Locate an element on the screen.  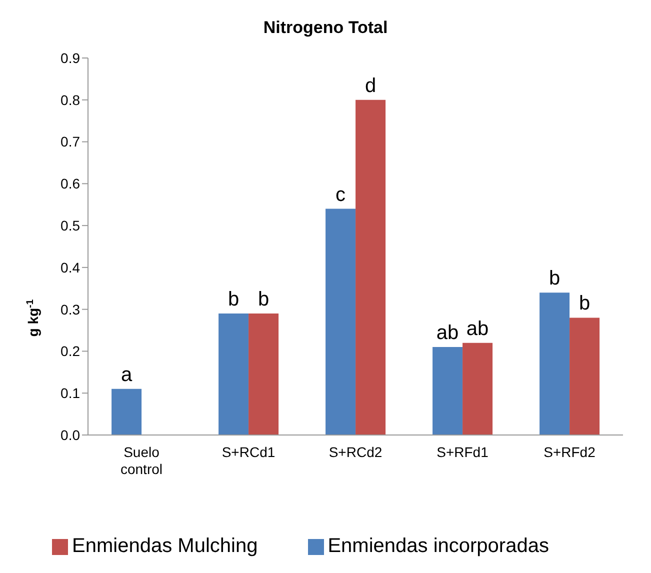
y-tick-label: 0.0 is located at coordinates (70, 434).